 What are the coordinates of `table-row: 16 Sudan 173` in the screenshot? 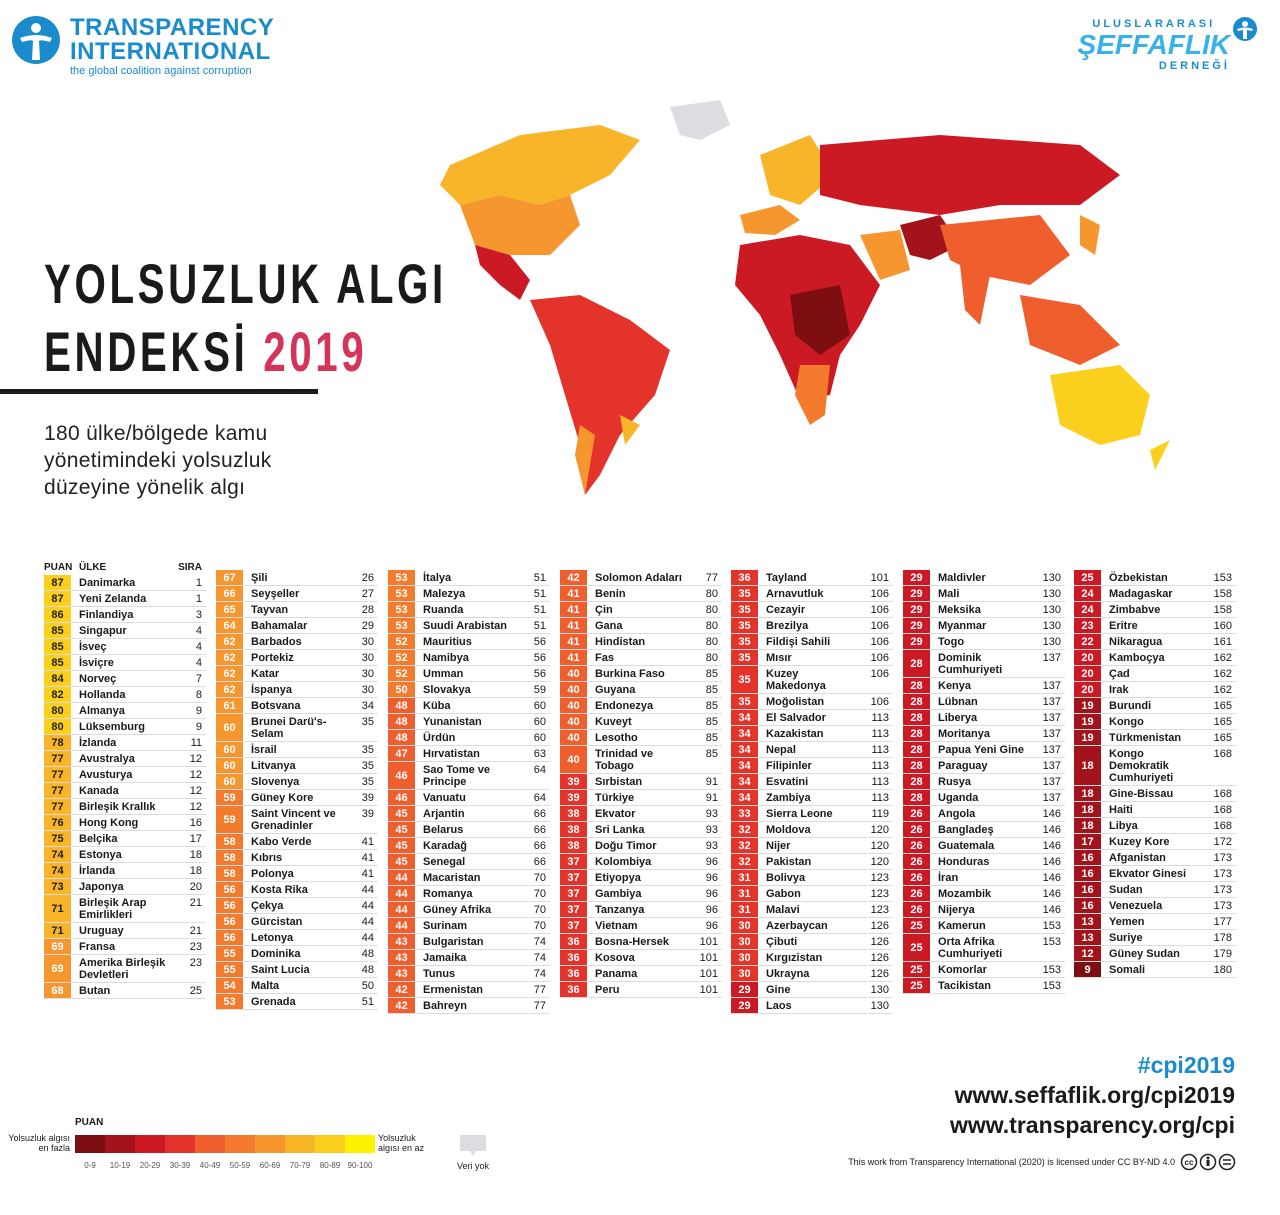 It's located at (1155, 890).